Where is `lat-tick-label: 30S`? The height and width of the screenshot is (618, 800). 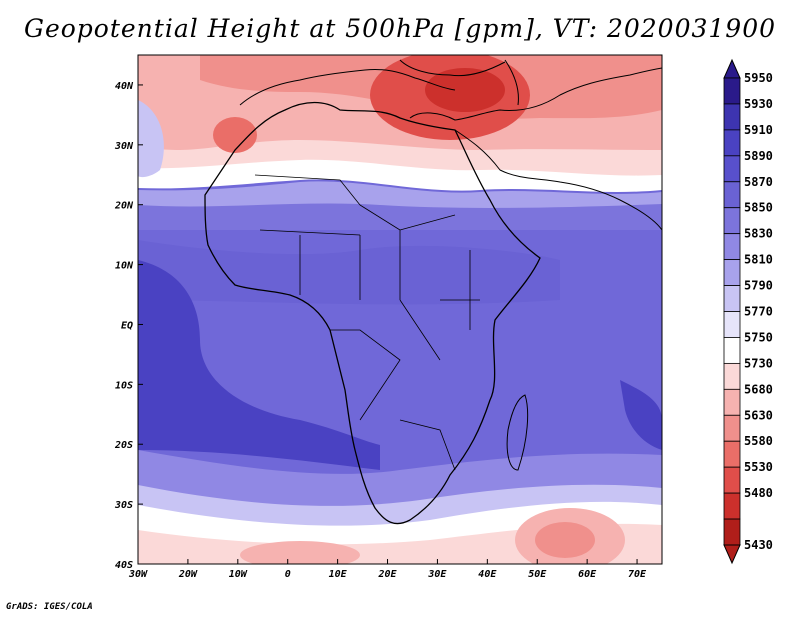 lat-tick-label: 30S is located at coordinates (123, 505).